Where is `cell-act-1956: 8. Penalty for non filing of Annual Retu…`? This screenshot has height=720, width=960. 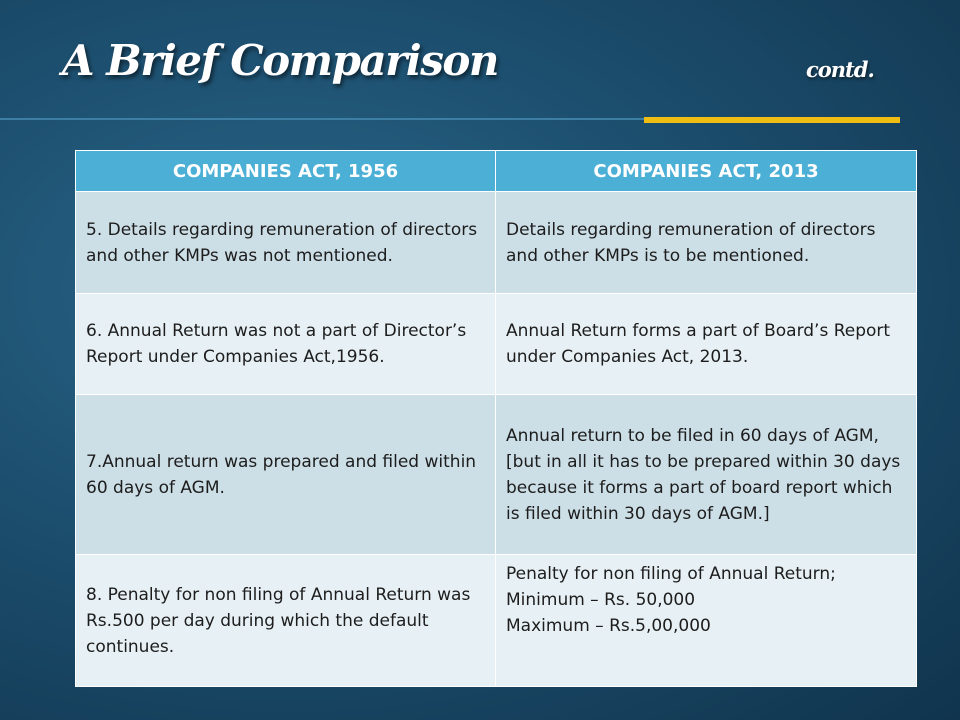
cell-act-1956: 8. Penalty for non filing of Annual Retu… is located at coordinates (285, 620).